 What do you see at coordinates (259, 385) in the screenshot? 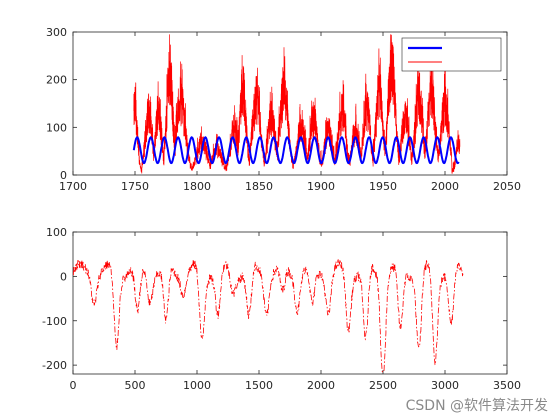
I see `x-tick-label: 1500` at bounding box center [259, 385].